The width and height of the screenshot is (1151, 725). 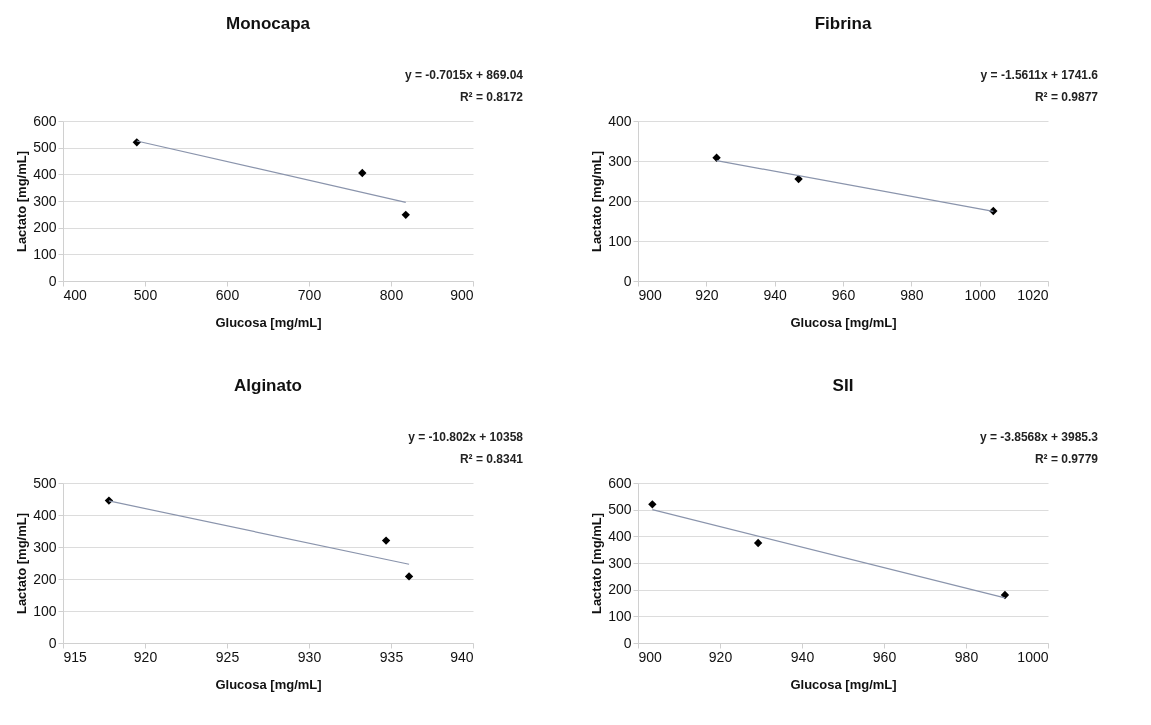 What do you see at coordinates (268, 385) in the screenshot?
I see `chart-title: Alginato` at bounding box center [268, 385].